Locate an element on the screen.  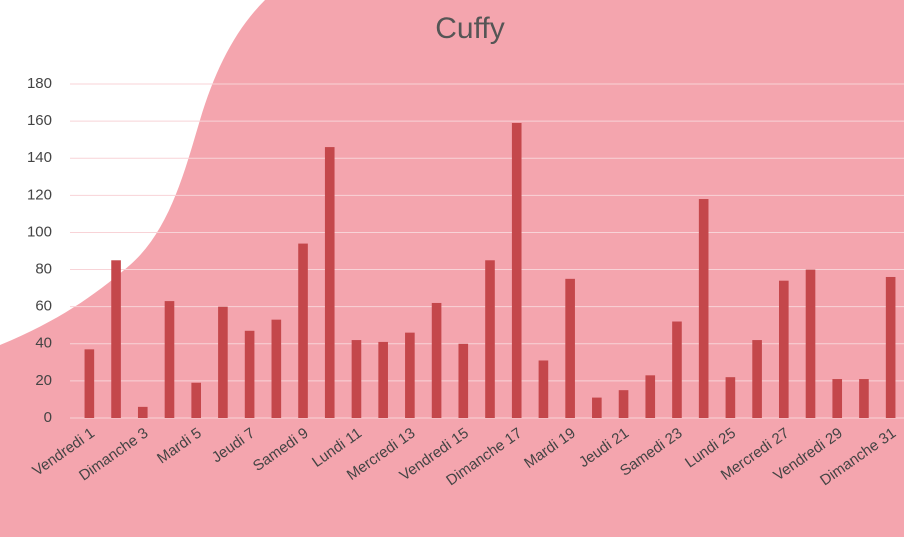
y-tick-label: 120 is located at coordinates (39, 194).